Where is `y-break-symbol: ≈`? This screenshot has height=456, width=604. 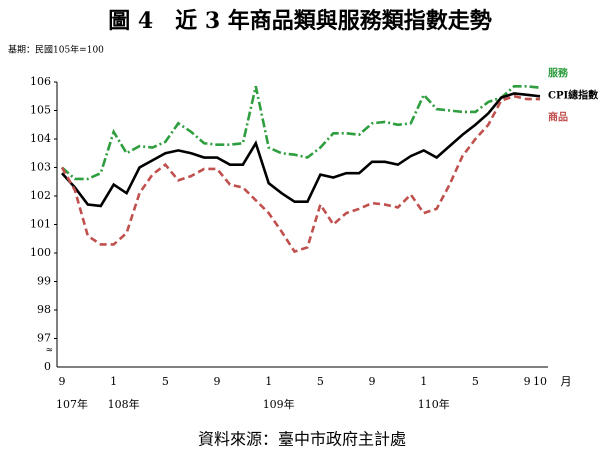 y-break-symbol: ≈ is located at coordinates (49, 351).